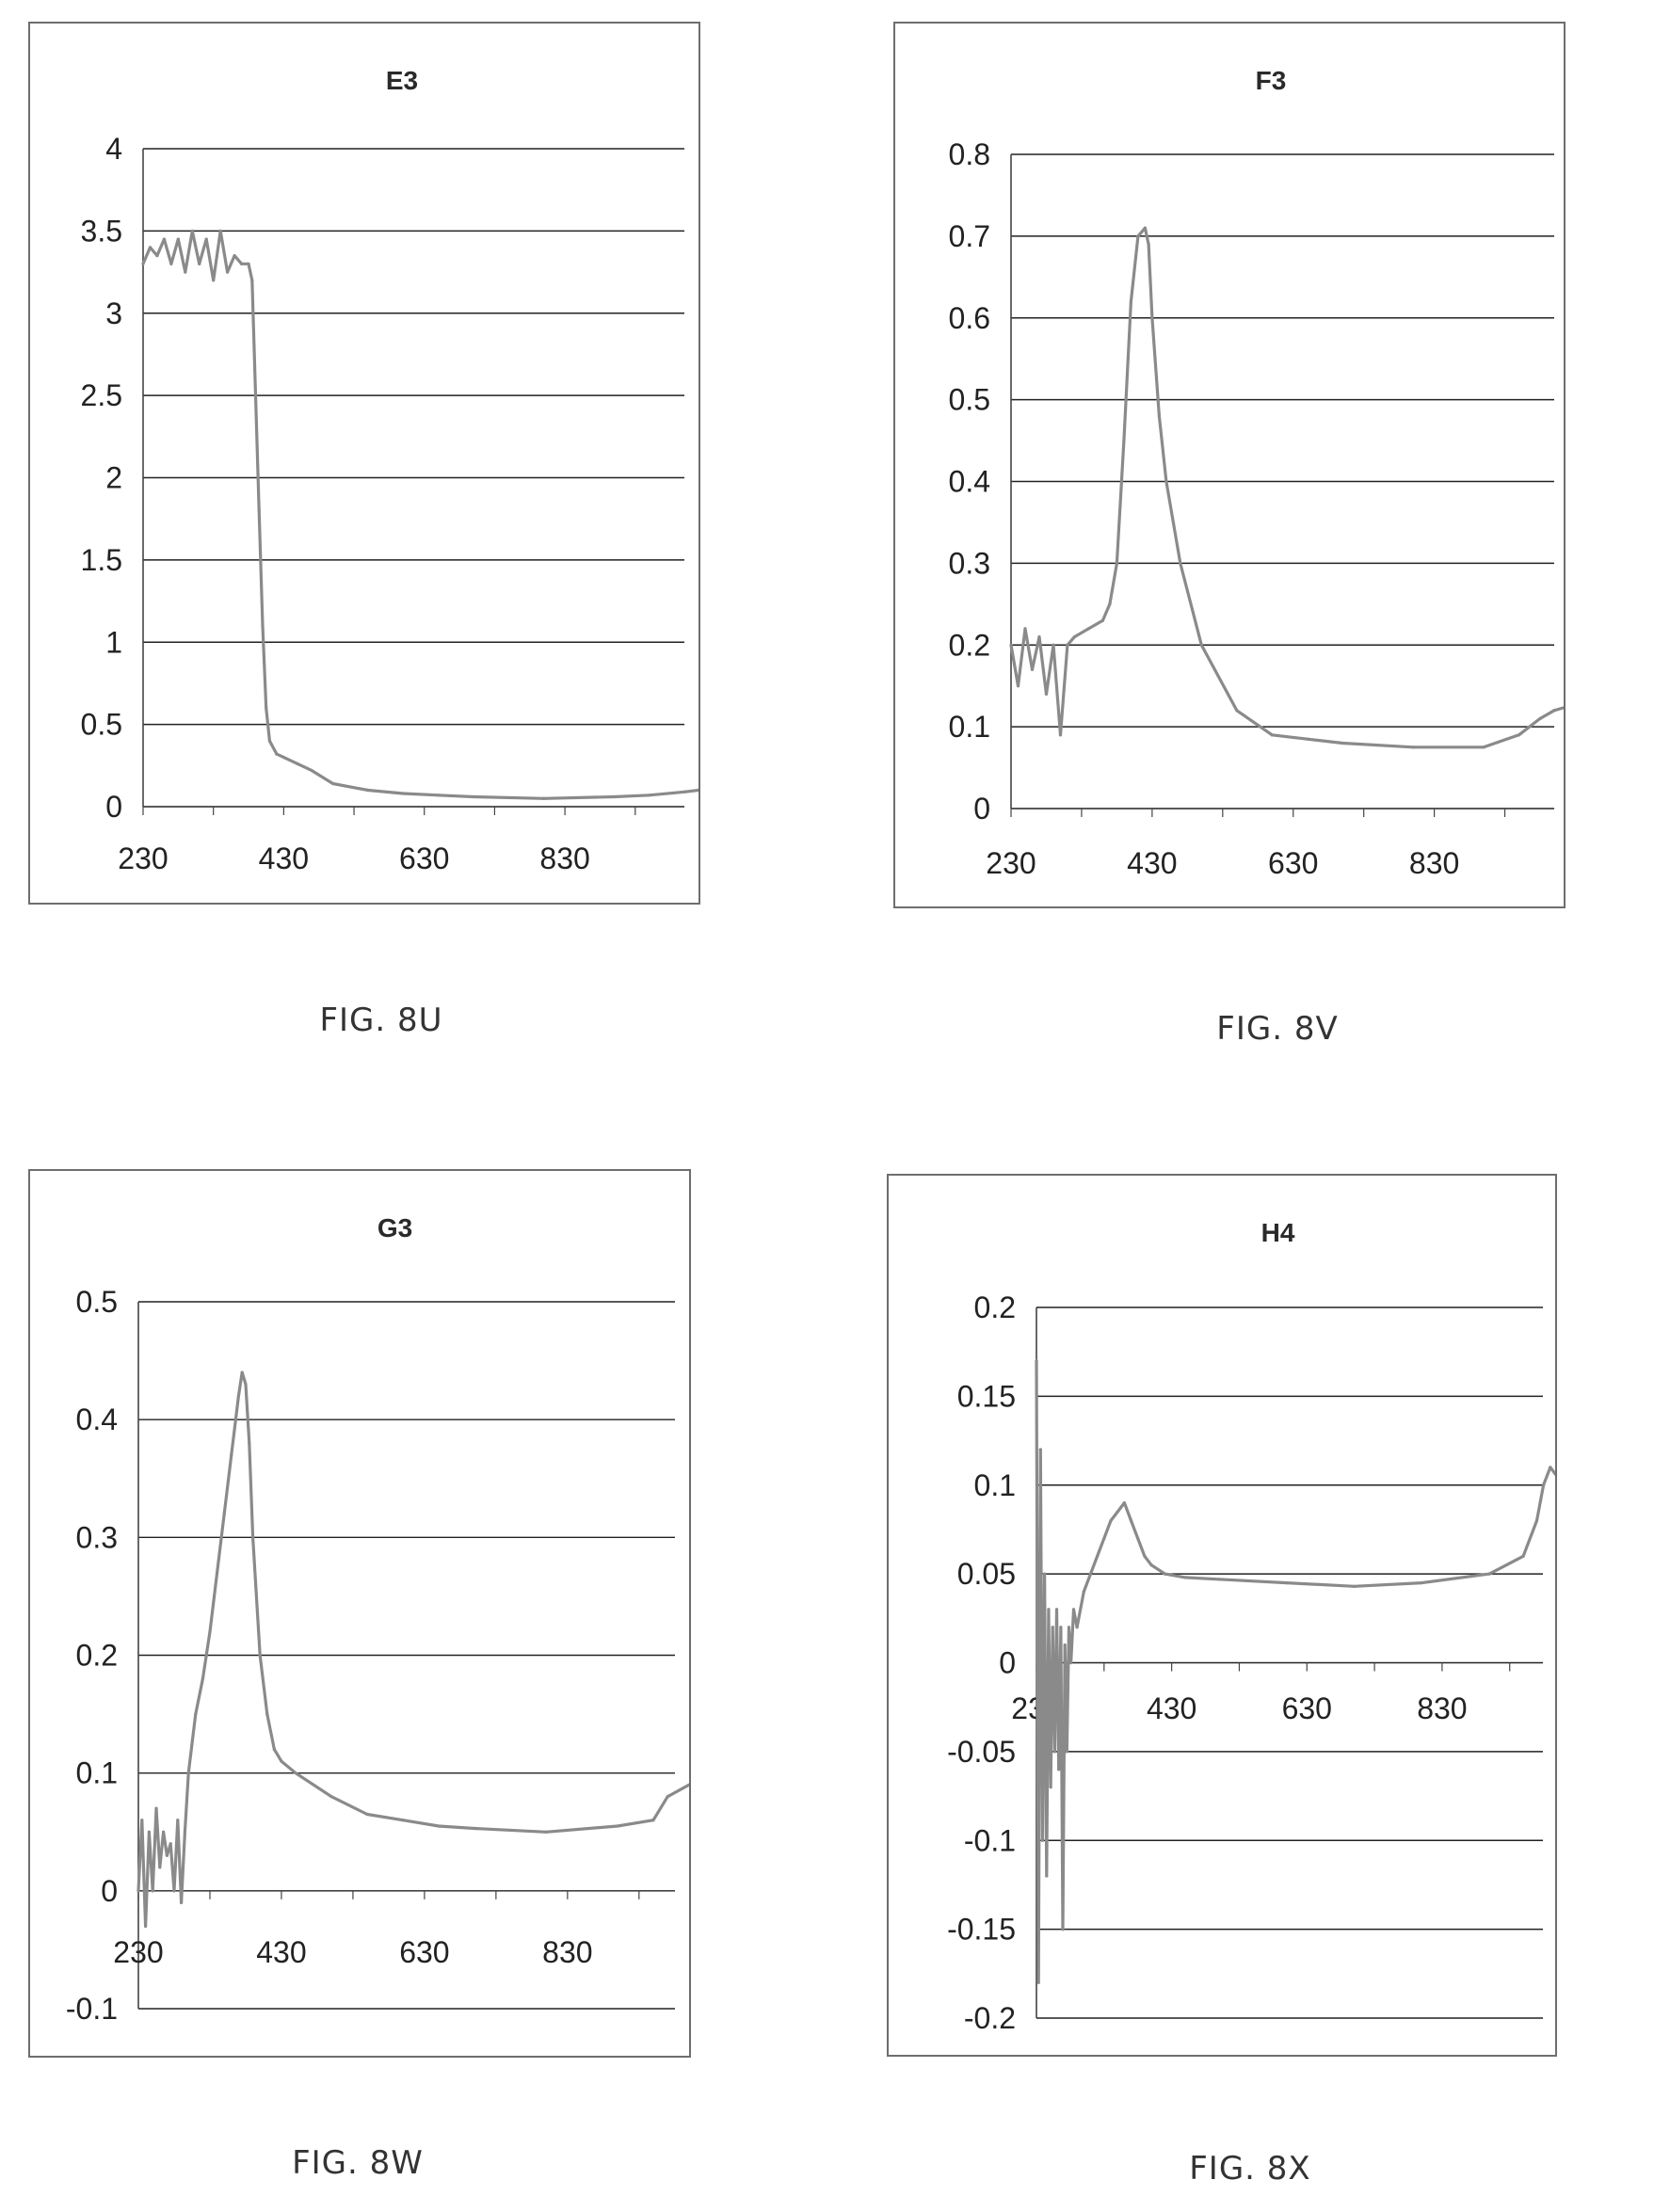  Describe the element at coordinates (101, 560) in the screenshot. I see `y-tick-label: 1.5` at that location.